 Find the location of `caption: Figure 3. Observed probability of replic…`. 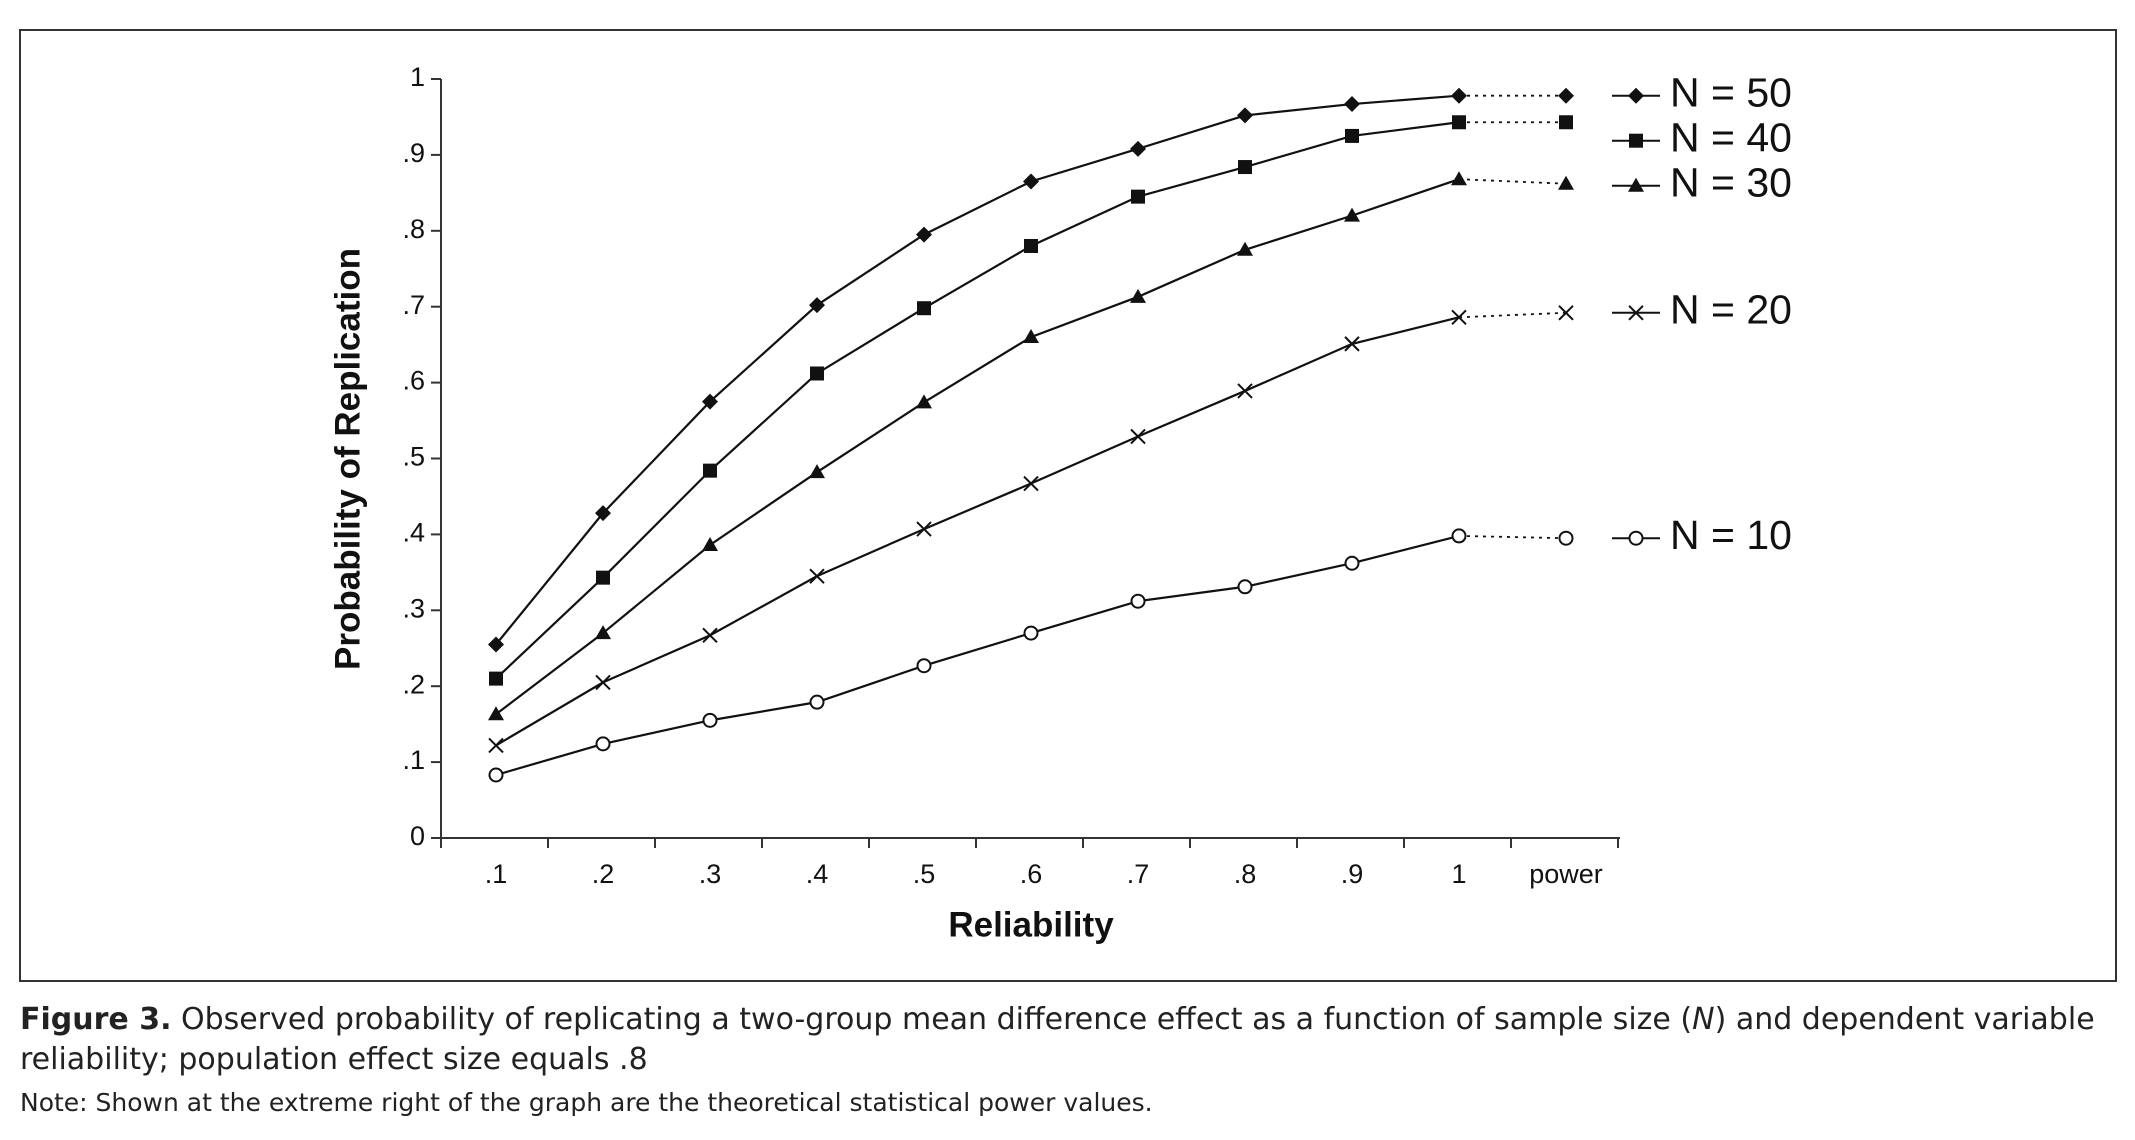

caption: Figure 3. Observed probability of replic… is located at coordinates (1070, 1040).